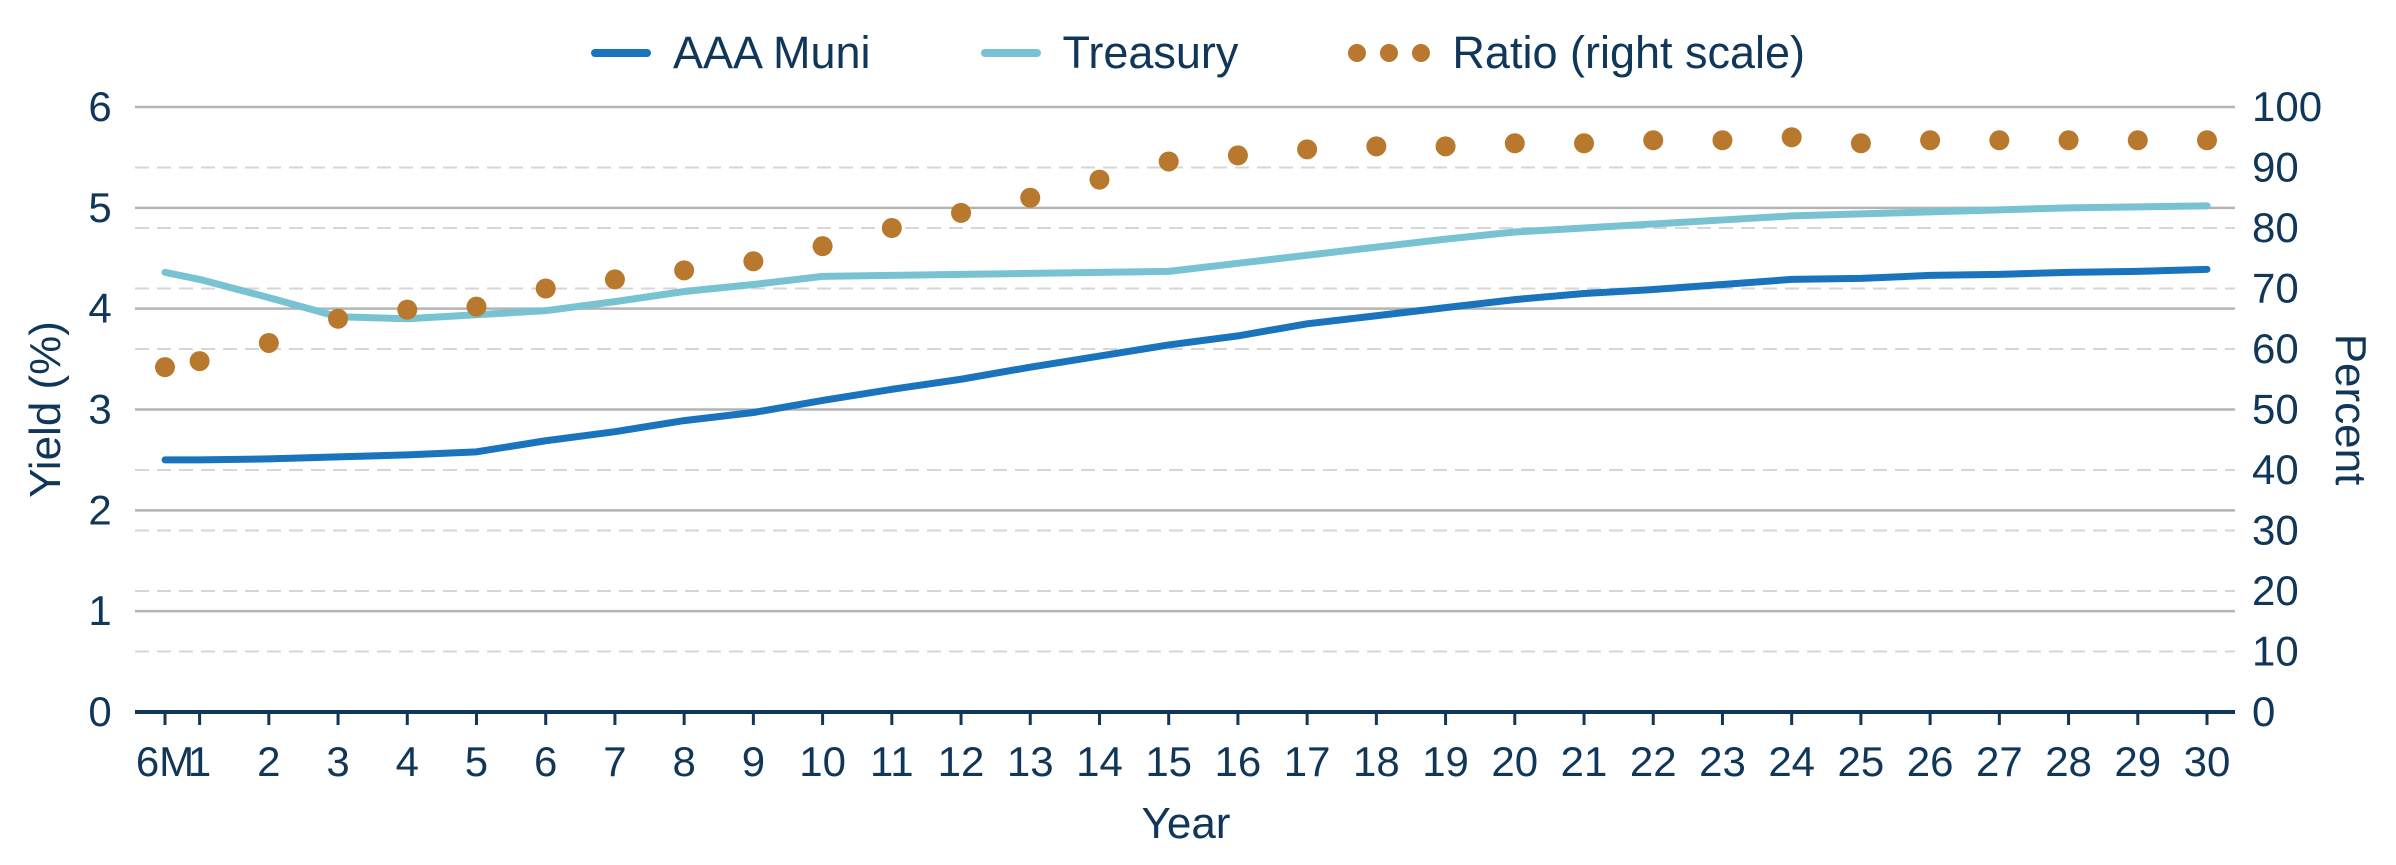  What do you see at coordinates (1653, 761) in the screenshot?
I see `x-tick-label: 22` at bounding box center [1653, 761].